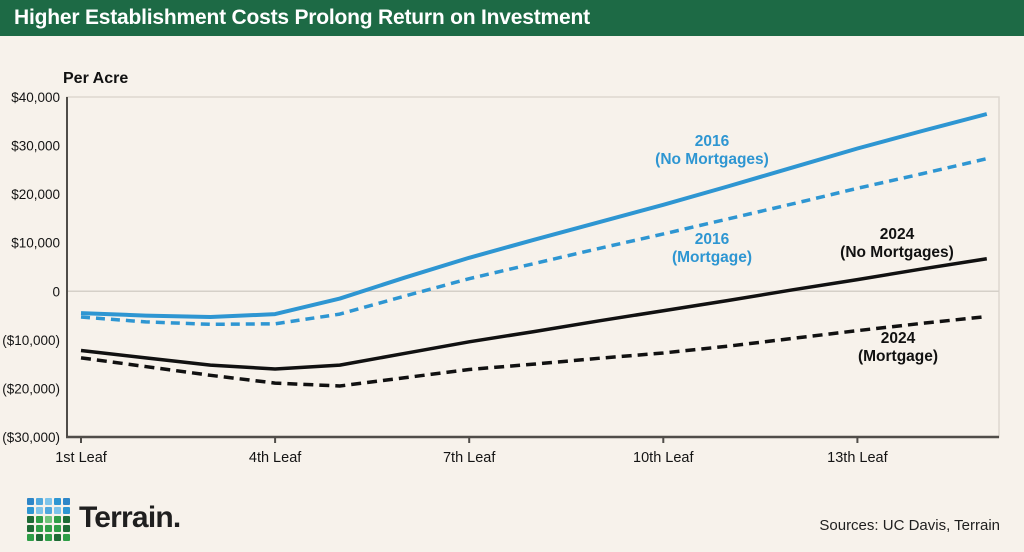 The width and height of the screenshot is (1024, 552). I want to click on y-tick-label: ($30,000), so click(31, 437).